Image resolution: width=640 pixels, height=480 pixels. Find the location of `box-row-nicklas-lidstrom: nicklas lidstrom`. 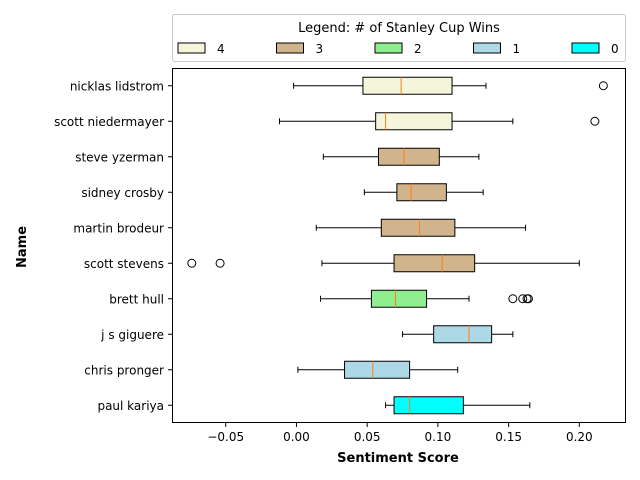

box-row-nicklas-lidstrom: nicklas lidstrom is located at coordinates (339, 85).